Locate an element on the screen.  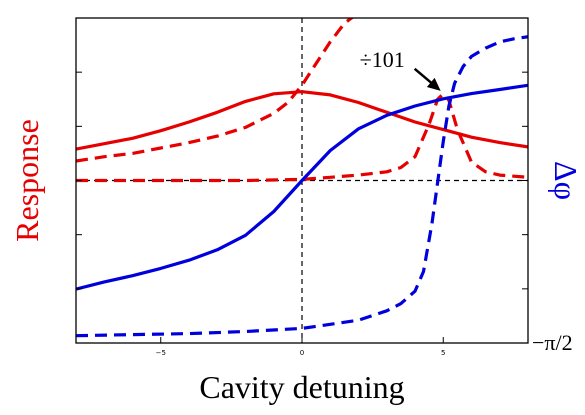
x-tick-label-2: 5 is located at coordinates (443, 353).